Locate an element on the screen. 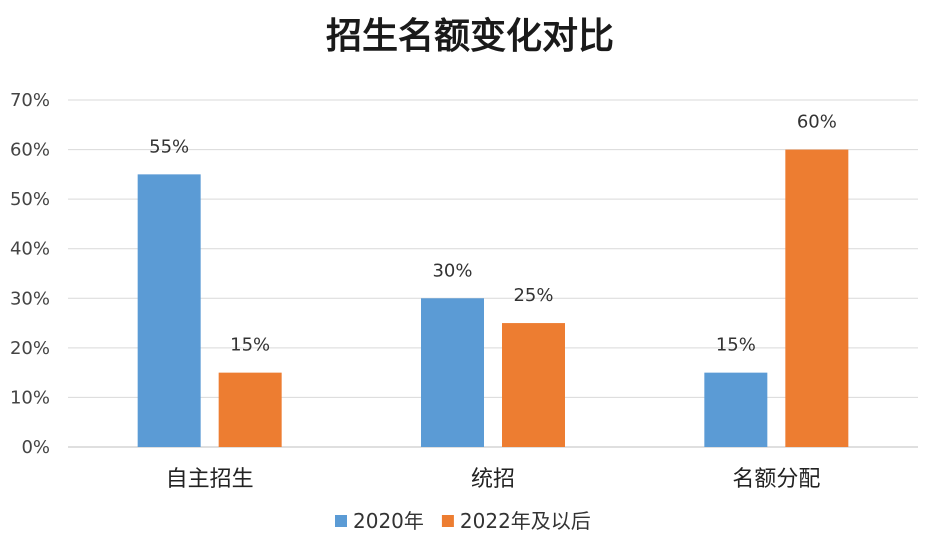 The height and width of the screenshot is (556, 942). data-label: 25% is located at coordinates (533, 295).